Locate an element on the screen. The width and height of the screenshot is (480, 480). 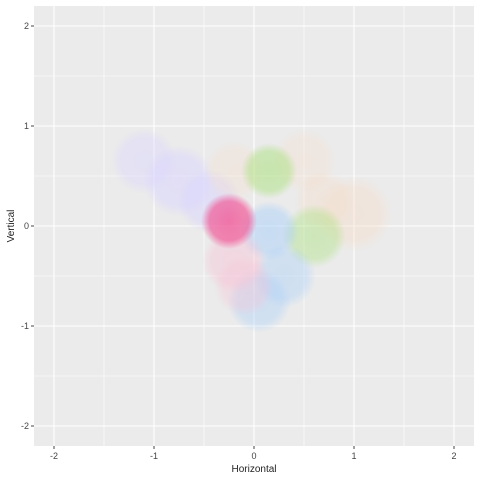
x-tick-label: 2 is located at coordinates (453, 456).